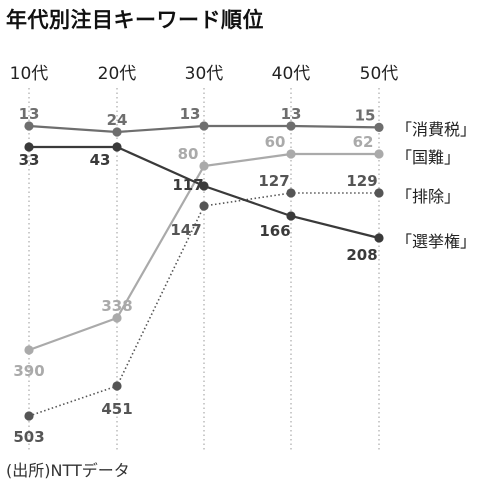 The image size is (480, 487). I want to click on data-label: 147, so click(185, 230).